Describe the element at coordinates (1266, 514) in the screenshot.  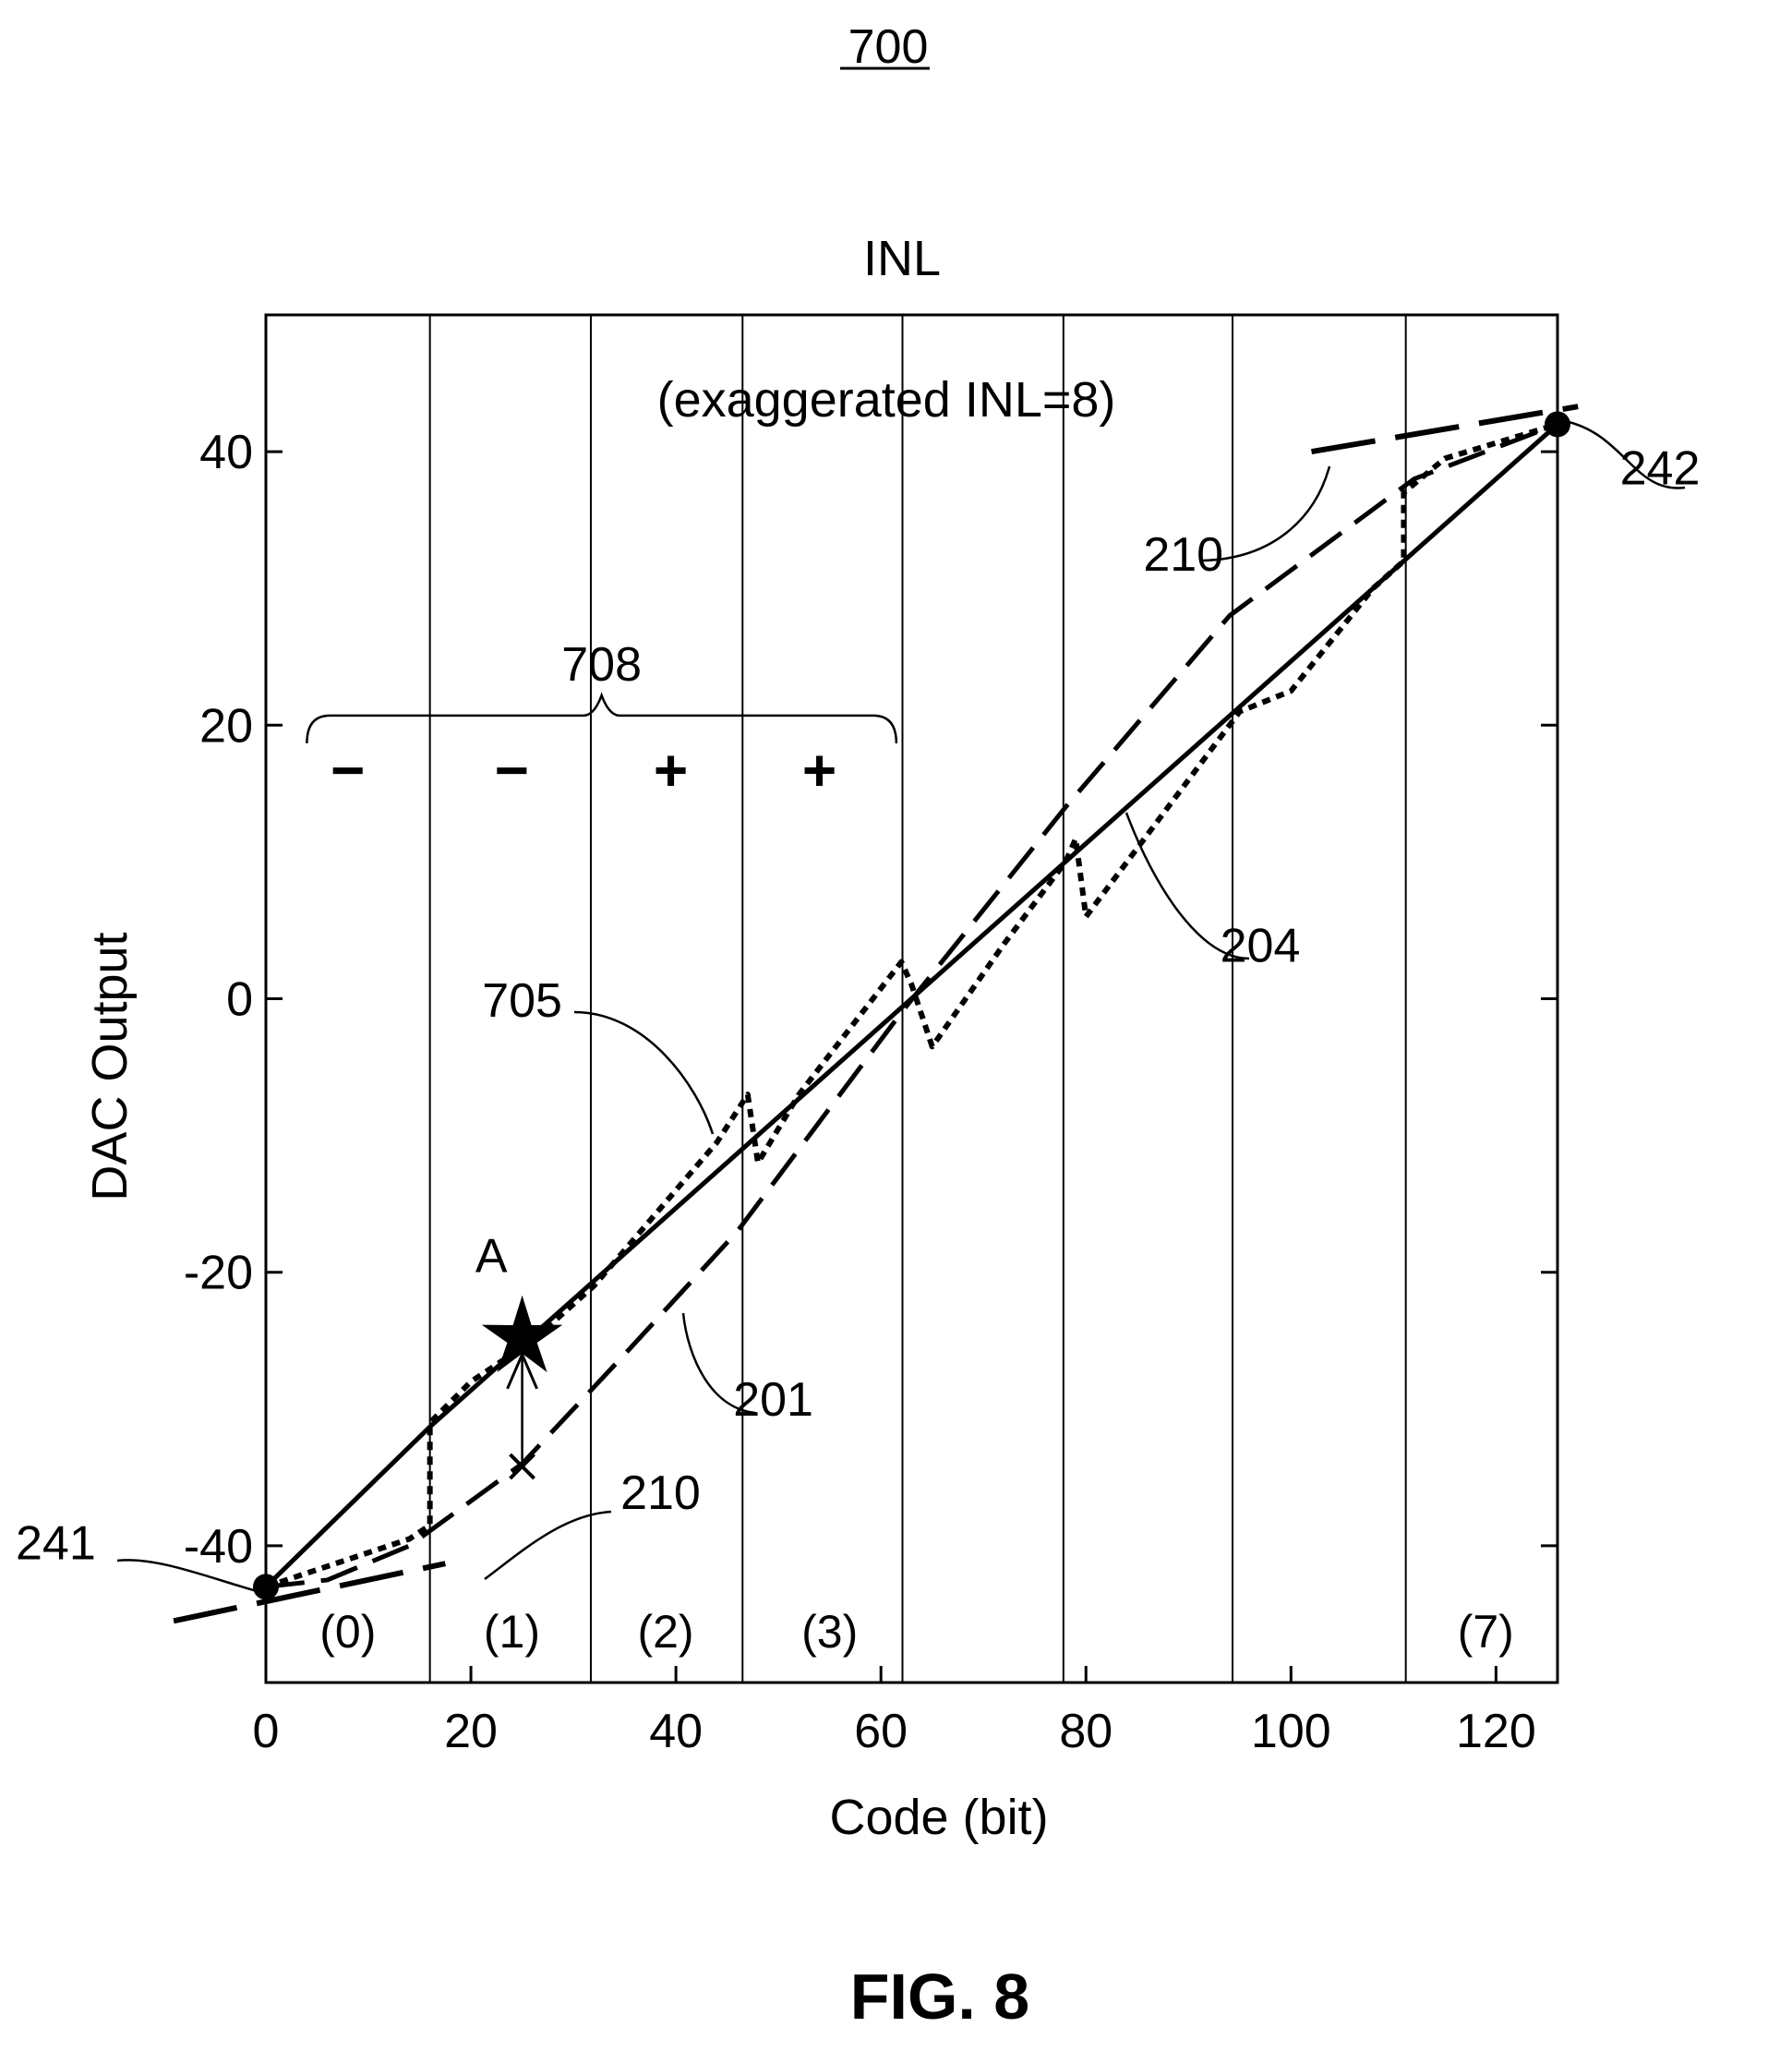
I see `leader-210-top` at that location.